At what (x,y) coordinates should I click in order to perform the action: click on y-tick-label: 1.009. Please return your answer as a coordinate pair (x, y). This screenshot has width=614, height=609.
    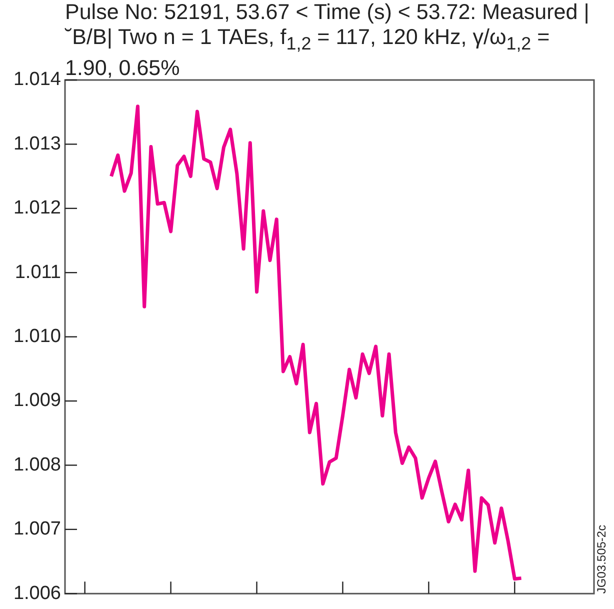
    Looking at the image, I should click on (37, 401).